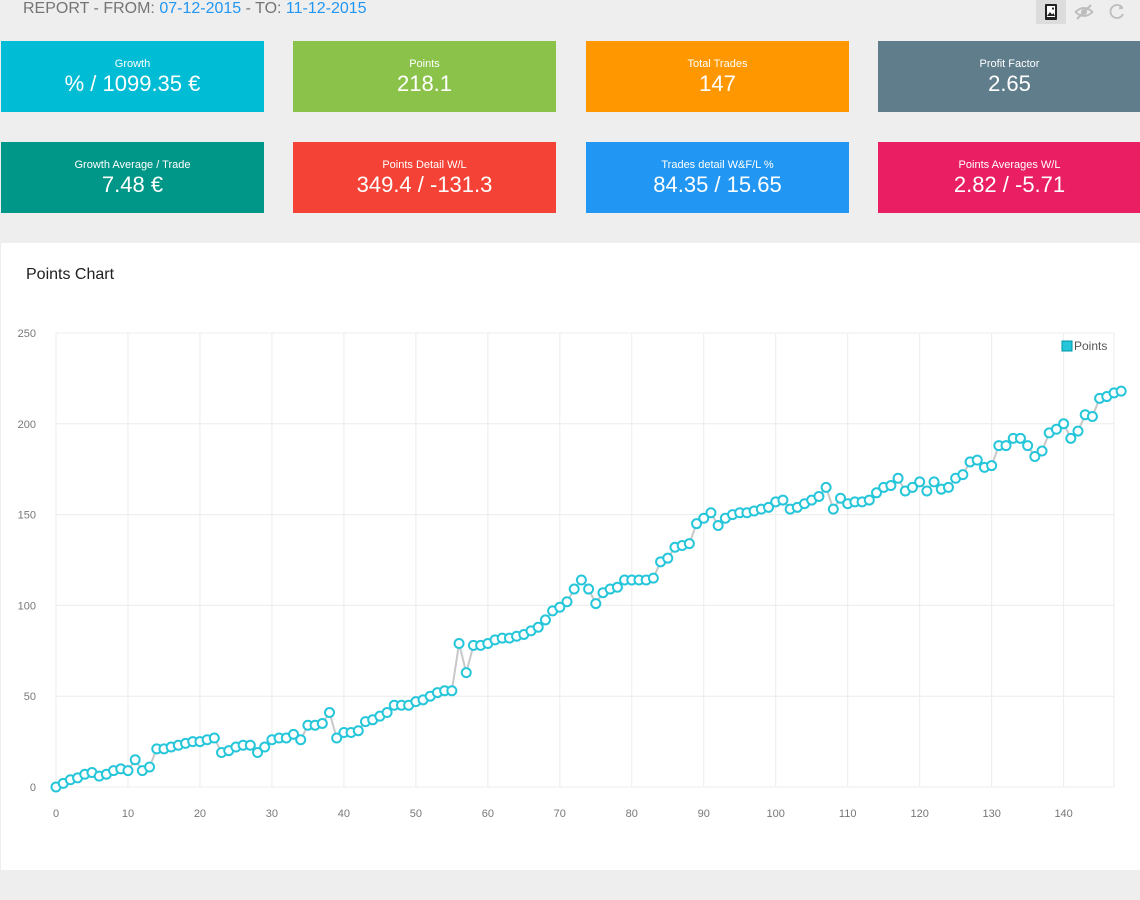 The height and width of the screenshot is (900, 1140). I want to click on refresh-button, so click(1117, 12).